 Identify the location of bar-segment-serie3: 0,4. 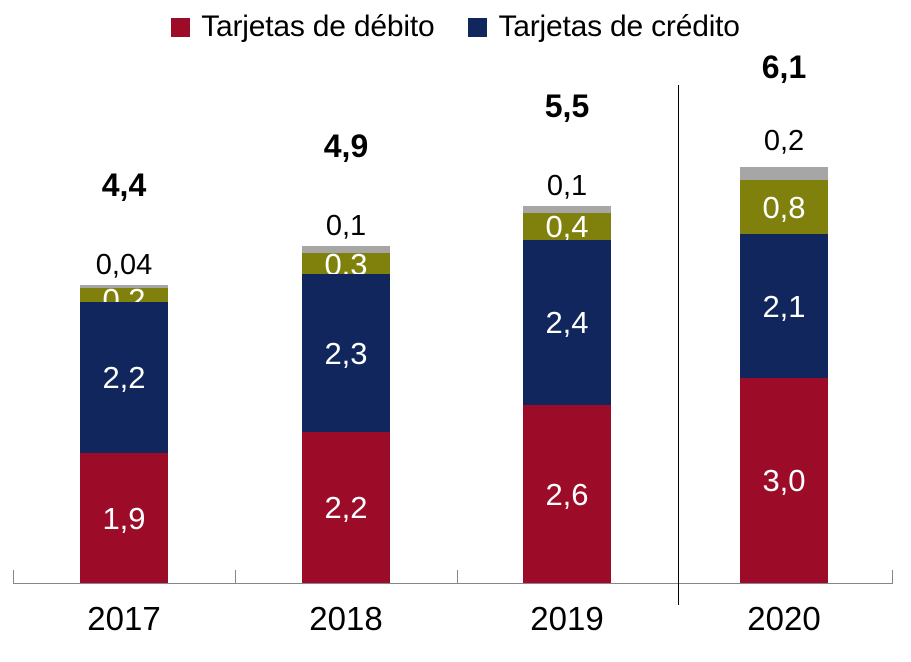
(567, 226).